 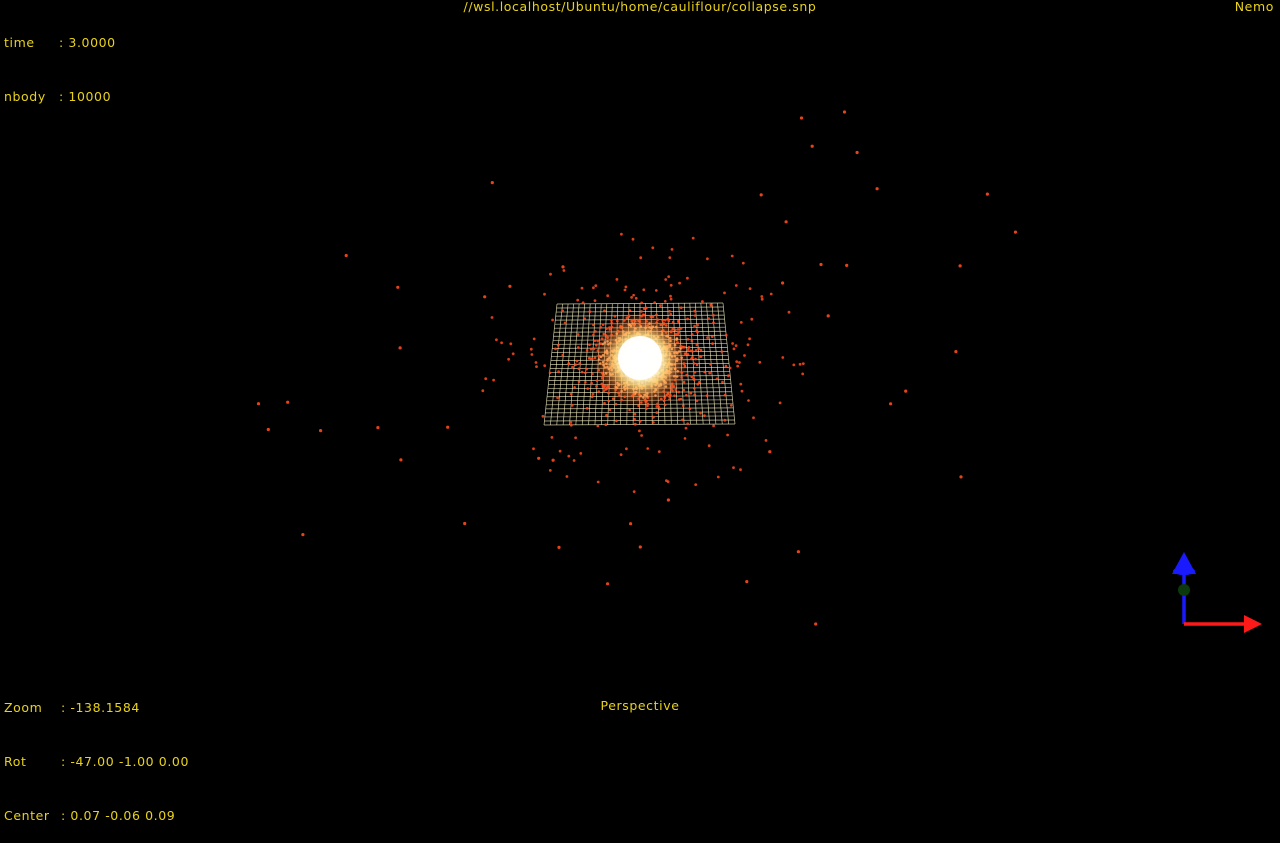 What do you see at coordinates (122, 816) in the screenshot?
I see `center-value: 0.07 -0.06 0.09` at bounding box center [122, 816].